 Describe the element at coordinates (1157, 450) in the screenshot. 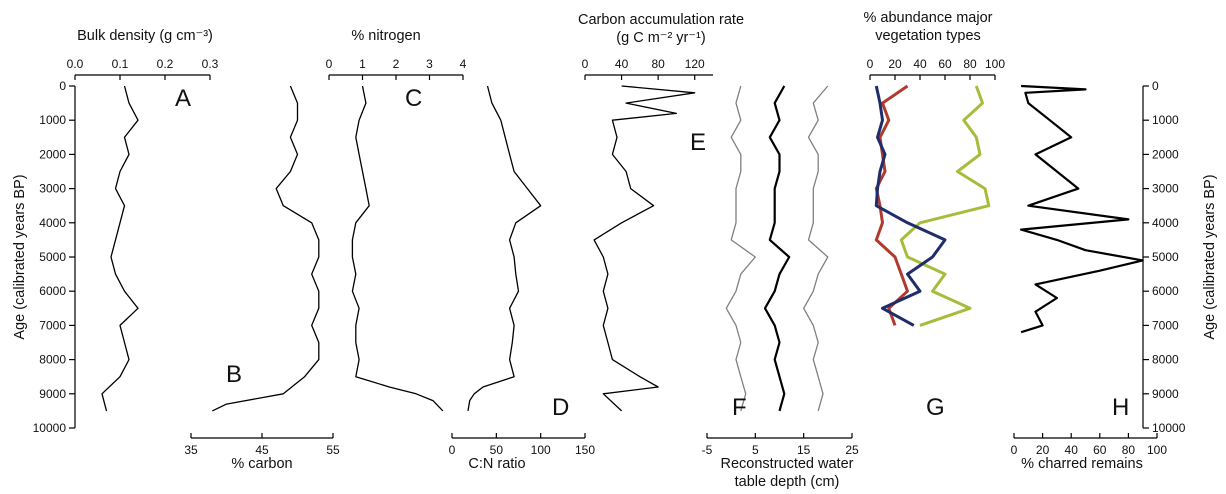

I see `panel-h-tick-label: 100` at that location.